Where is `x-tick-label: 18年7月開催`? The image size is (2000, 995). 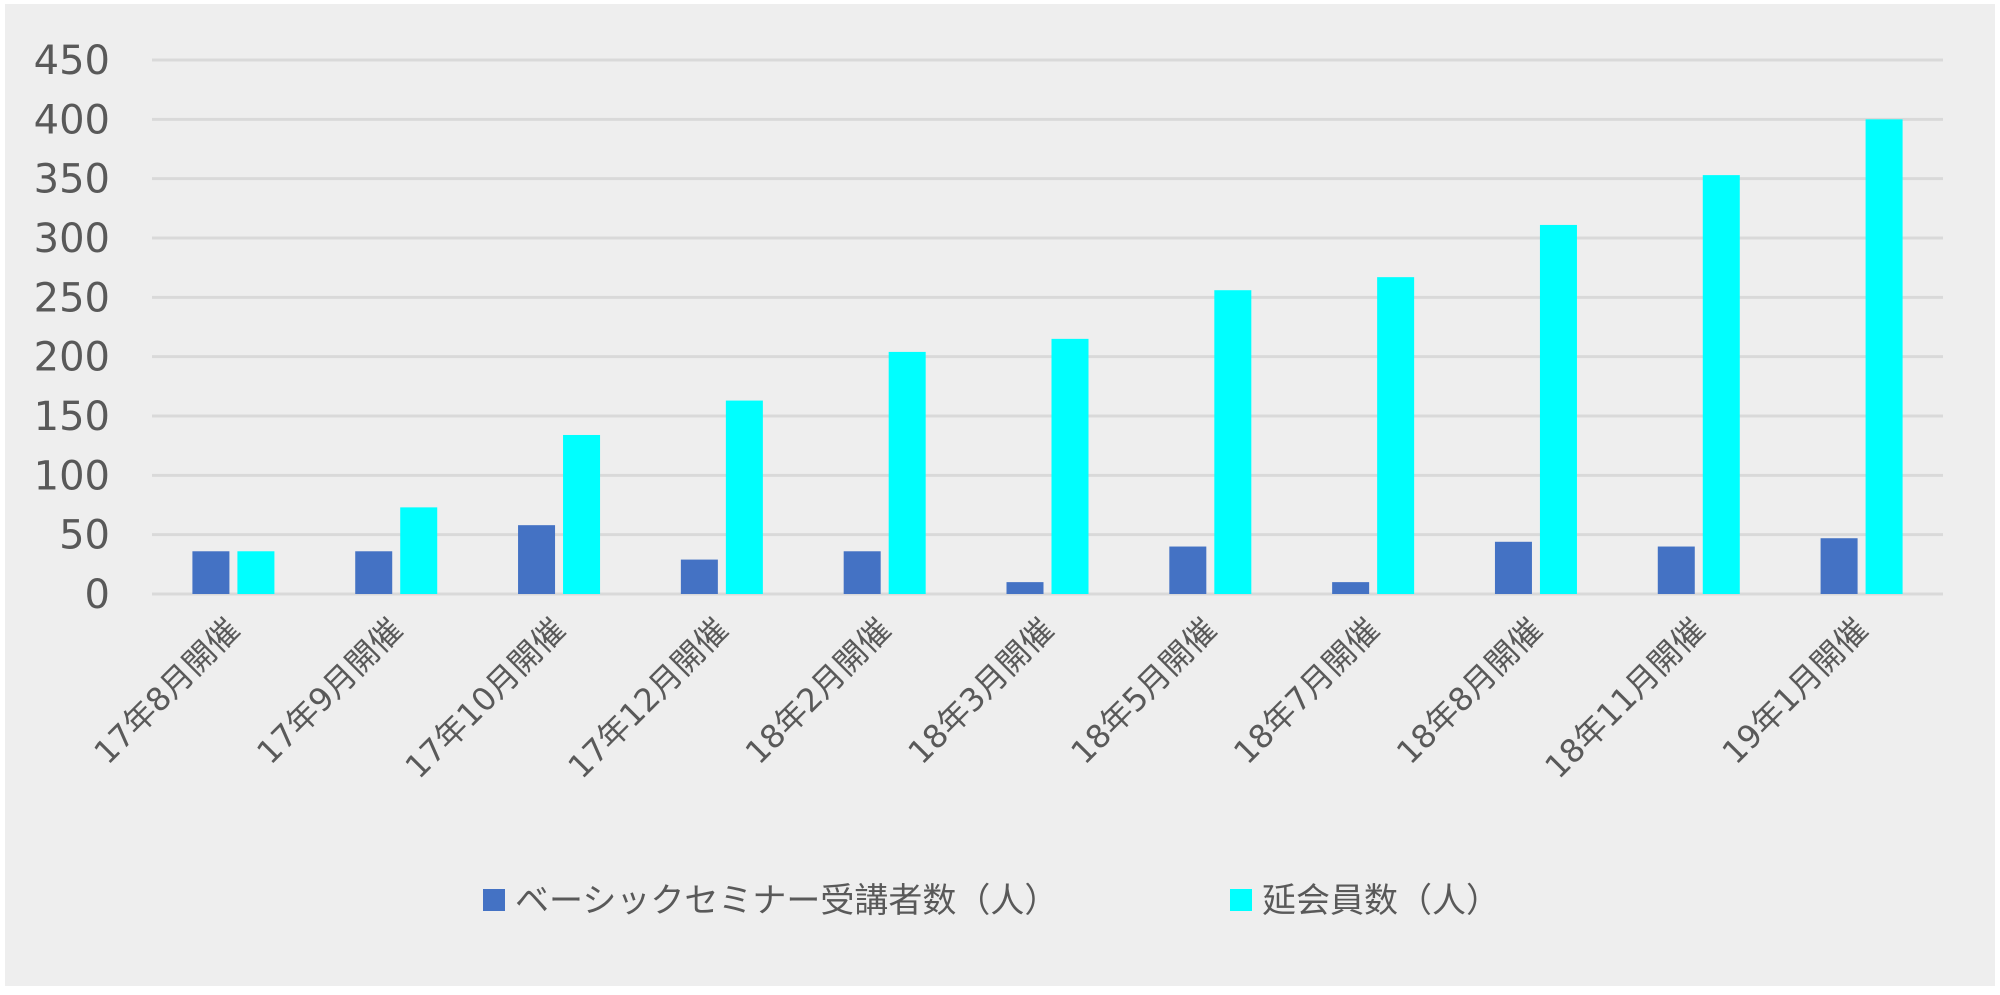
x-tick-label: 18年7月開催 is located at coordinates (1306, 691).